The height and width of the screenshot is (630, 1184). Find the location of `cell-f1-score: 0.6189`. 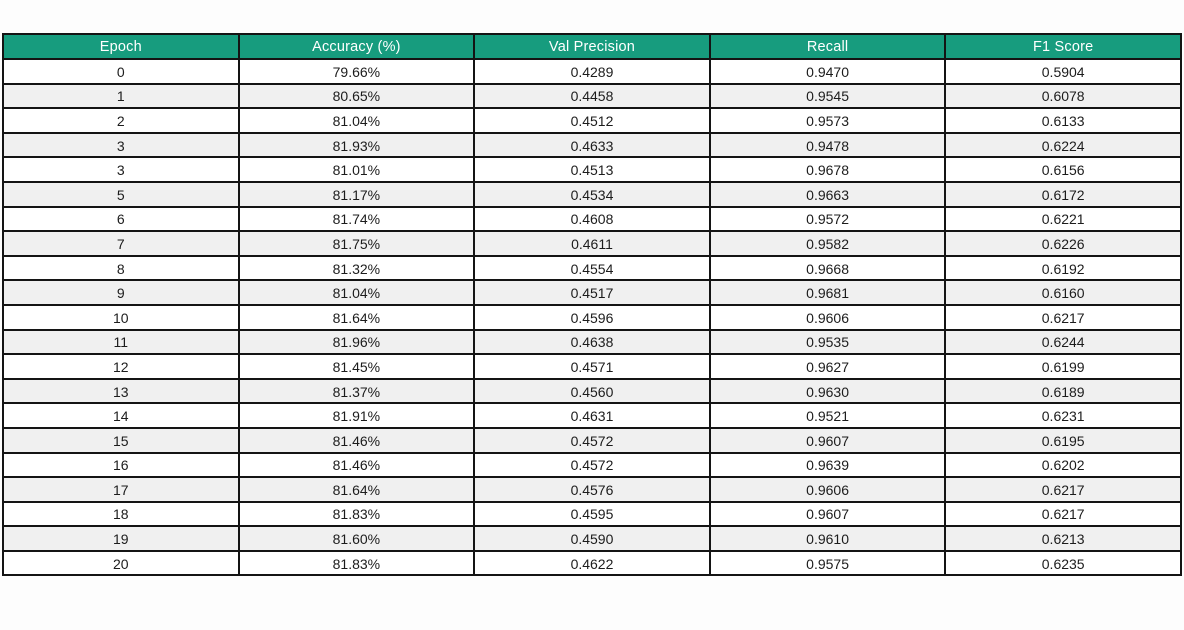

cell-f1-score: 0.6189 is located at coordinates (1063, 391).